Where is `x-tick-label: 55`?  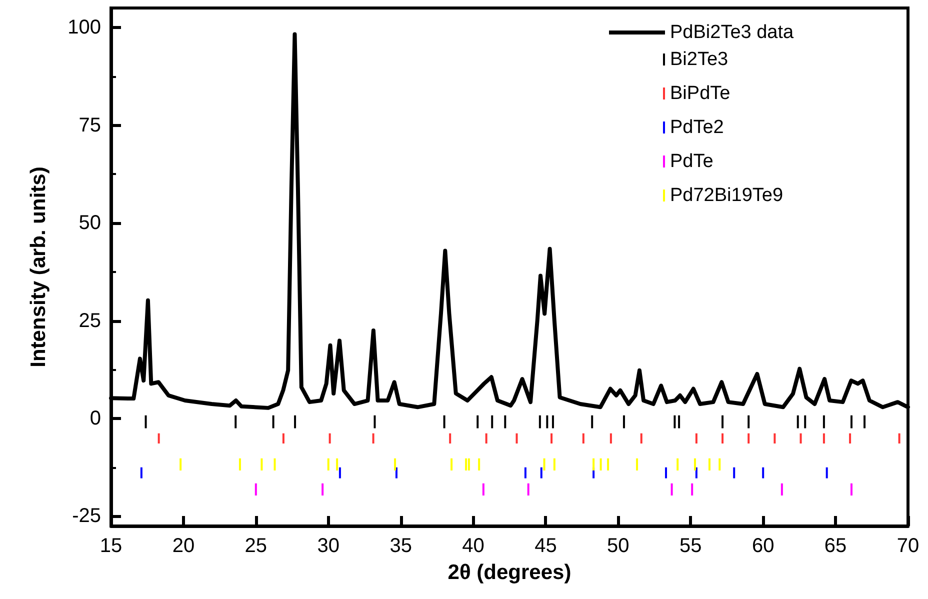 x-tick-label: 55 is located at coordinates (691, 546).